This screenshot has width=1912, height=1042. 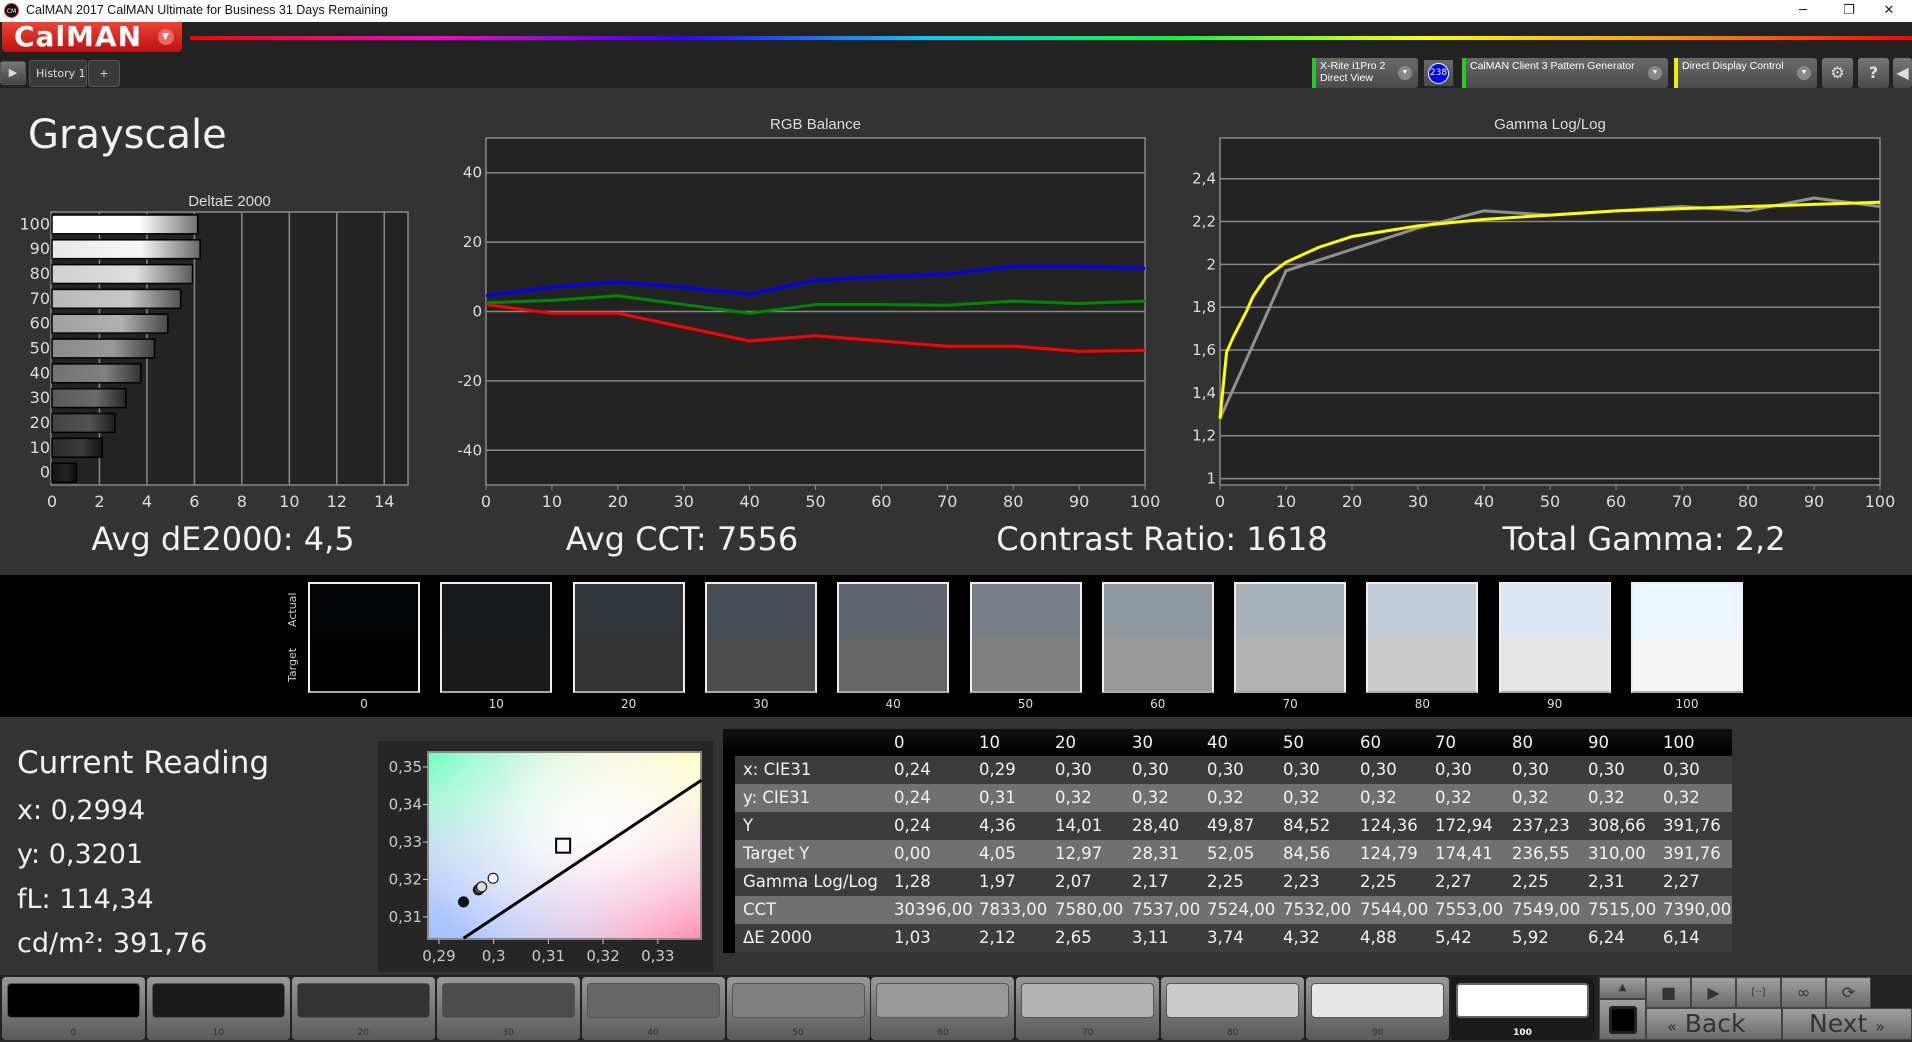 I want to click on next-button: Next », so click(x=1847, y=1024).